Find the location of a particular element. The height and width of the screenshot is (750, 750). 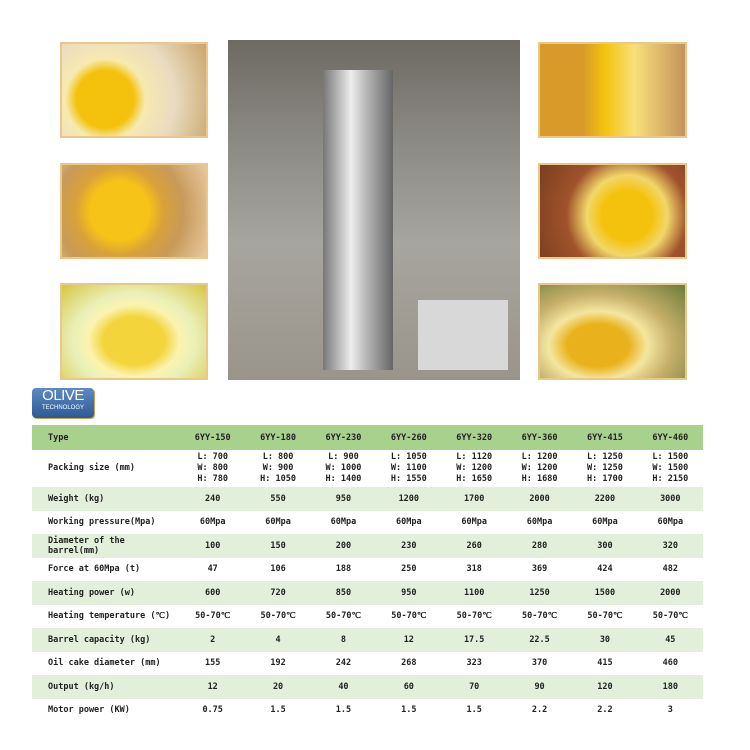

cell-value: 40 is located at coordinates (343, 687).